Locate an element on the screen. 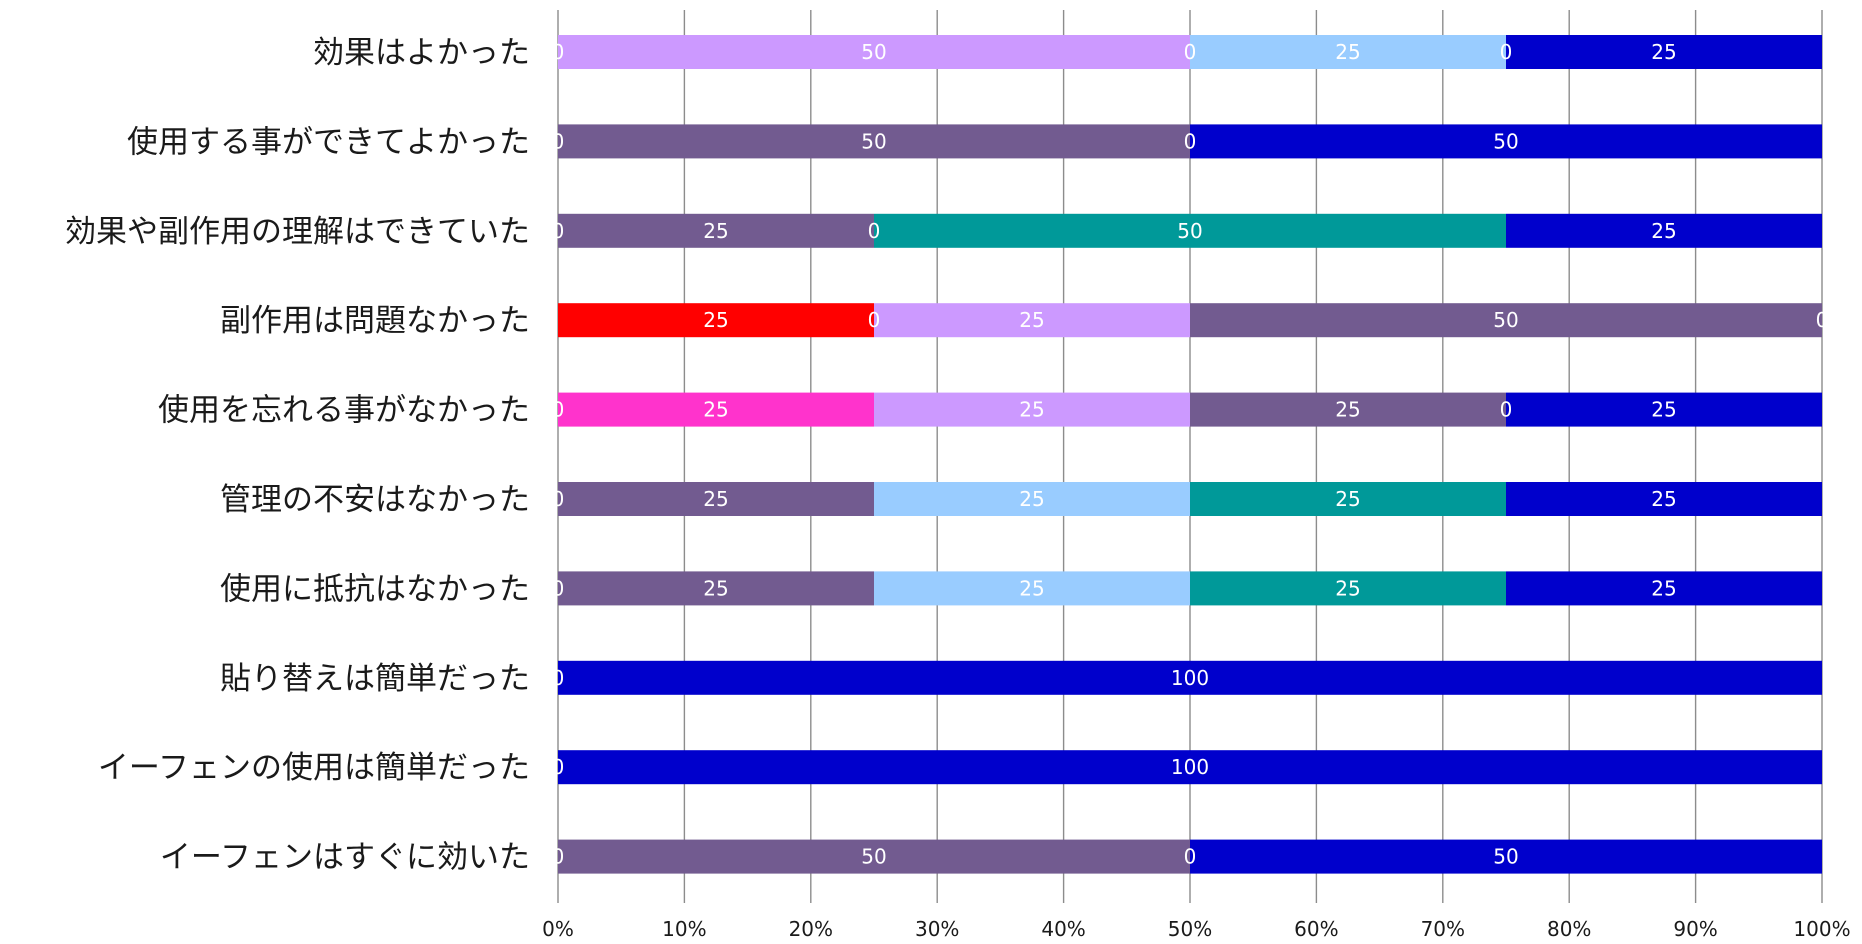  x-tick-label: 10% is located at coordinates (684, 929).